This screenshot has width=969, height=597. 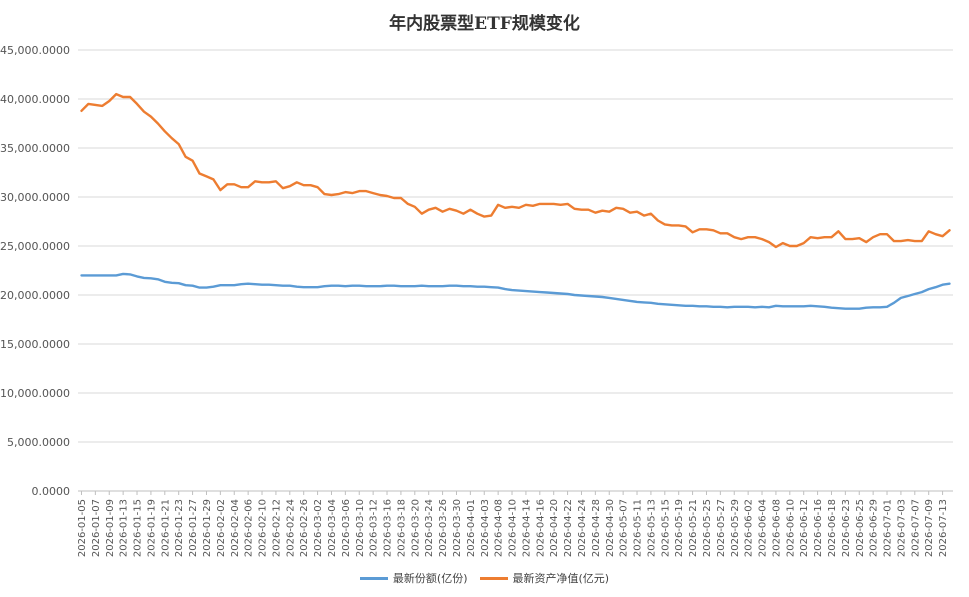 I want to click on x-tick-label: 2026-05-07, so click(x=624, y=528).